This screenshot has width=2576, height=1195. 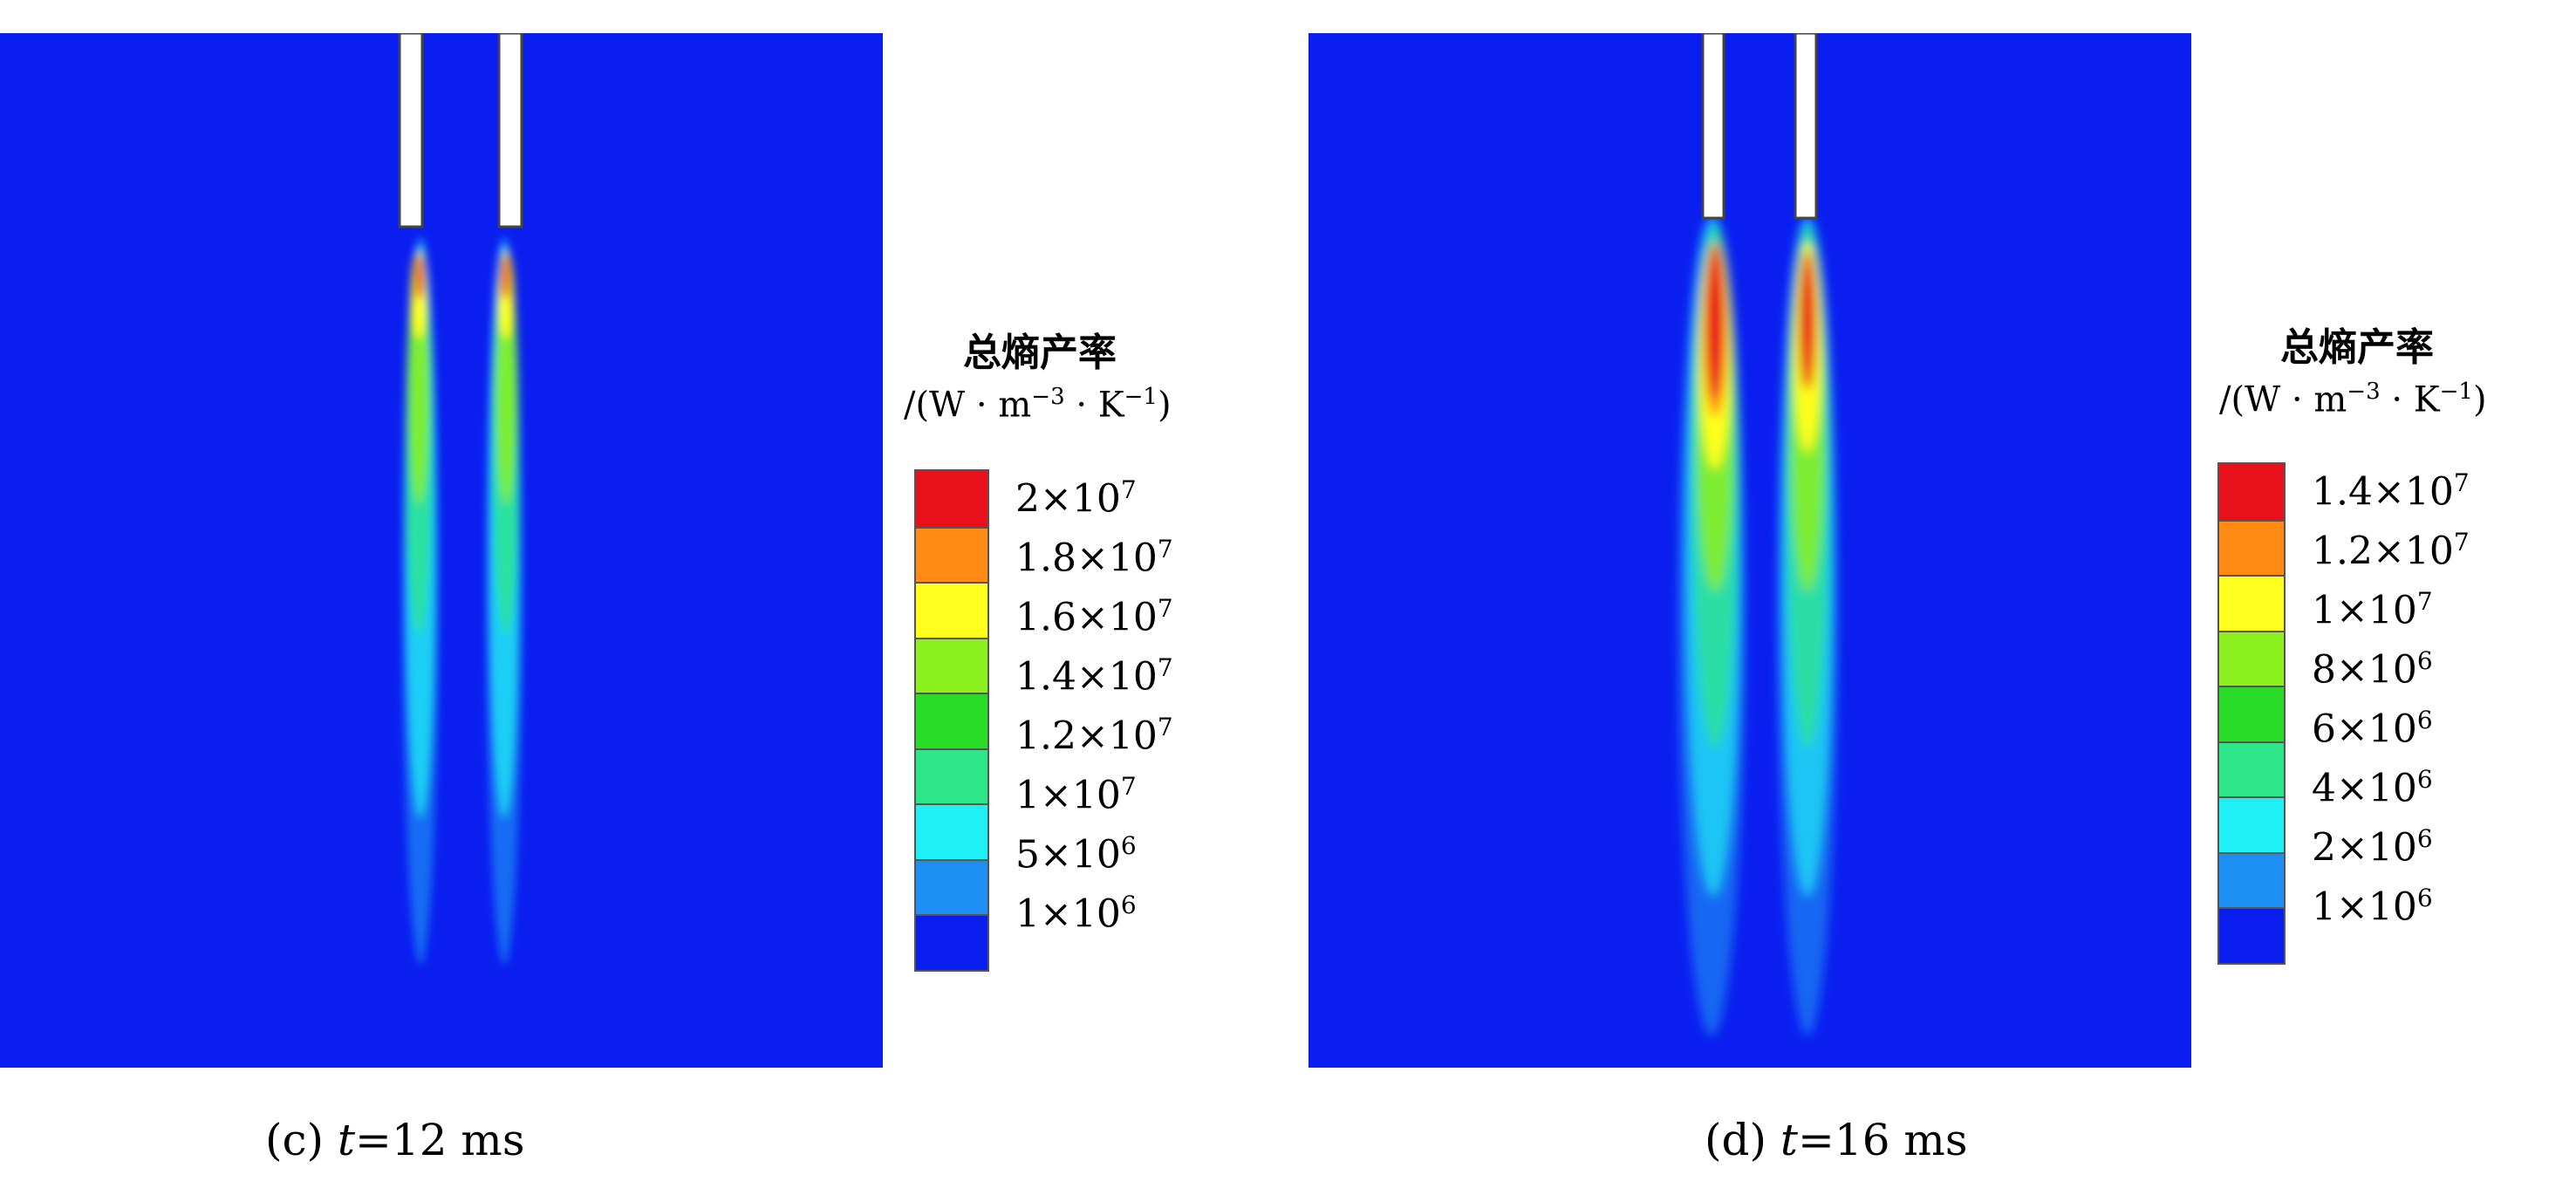 I want to click on colorbar-label: 4×106, so click(x=2372, y=788).